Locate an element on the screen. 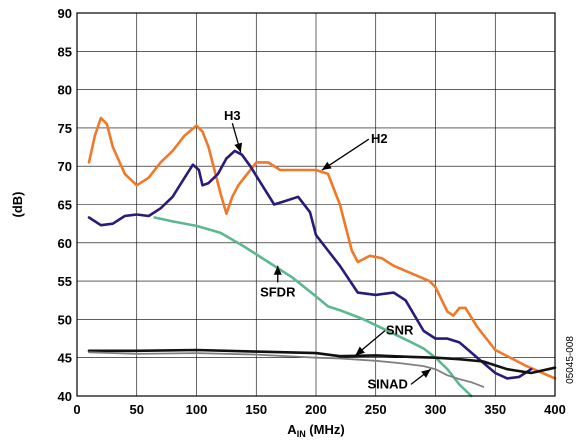 This screenshot has width=584, height=444. x-axis-label-unit: (MHz) is located at coordinates (325, 429).